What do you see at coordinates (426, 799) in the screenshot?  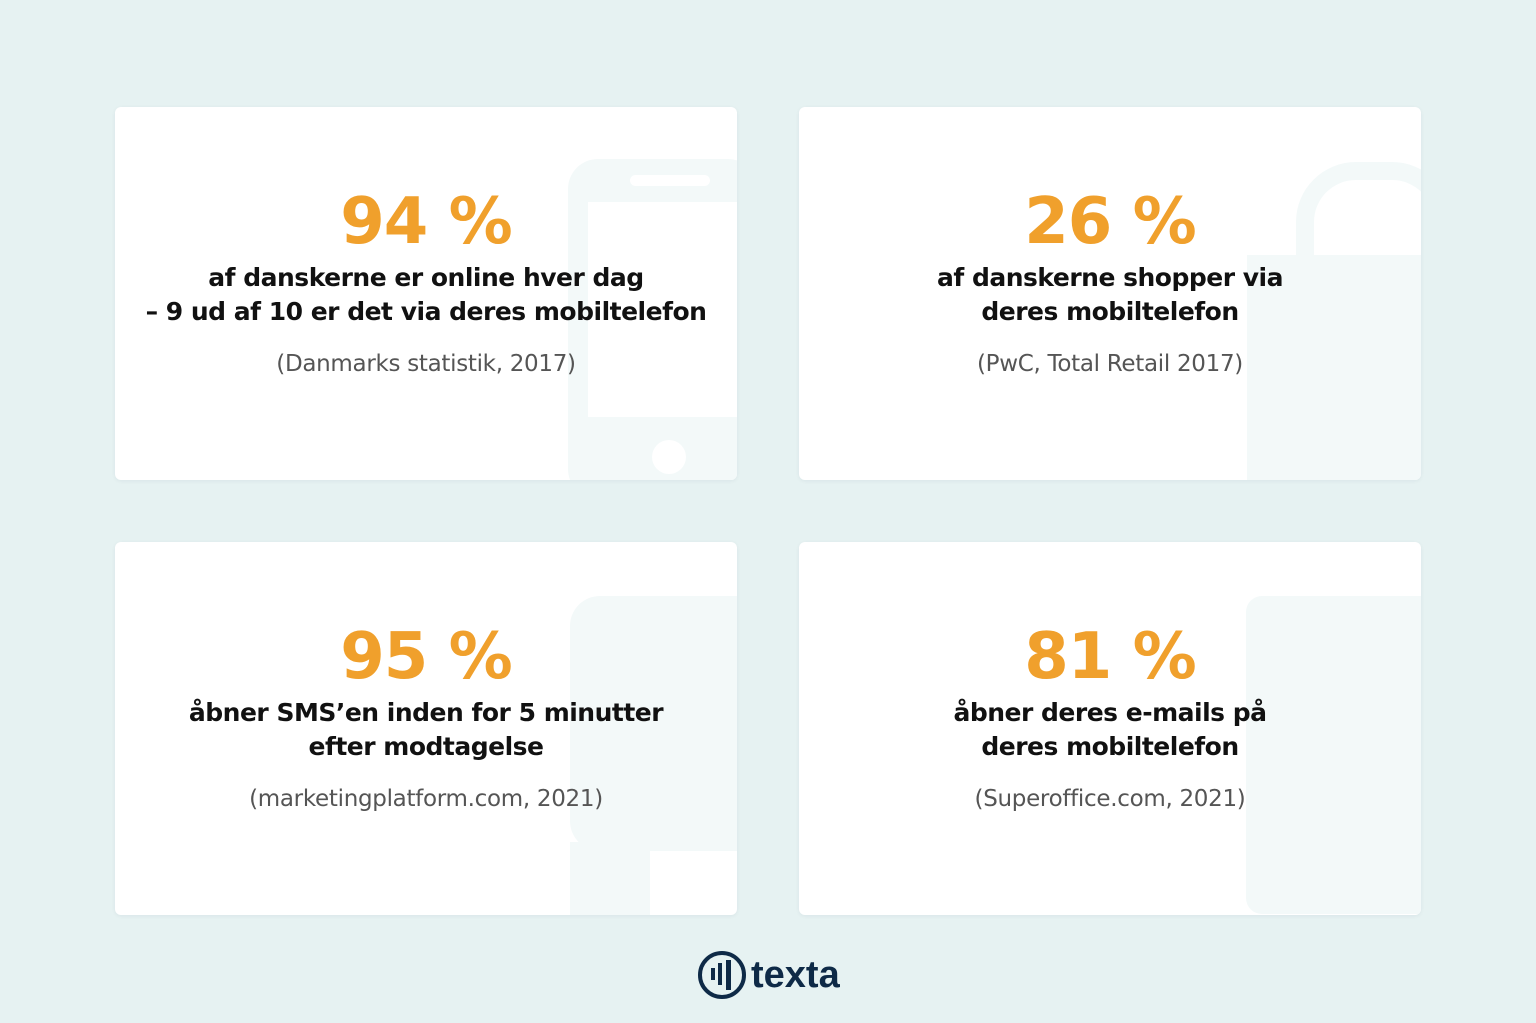 I see `stat-source: (marketingplatform.com, 2021)` at bounding box center [426, 799].